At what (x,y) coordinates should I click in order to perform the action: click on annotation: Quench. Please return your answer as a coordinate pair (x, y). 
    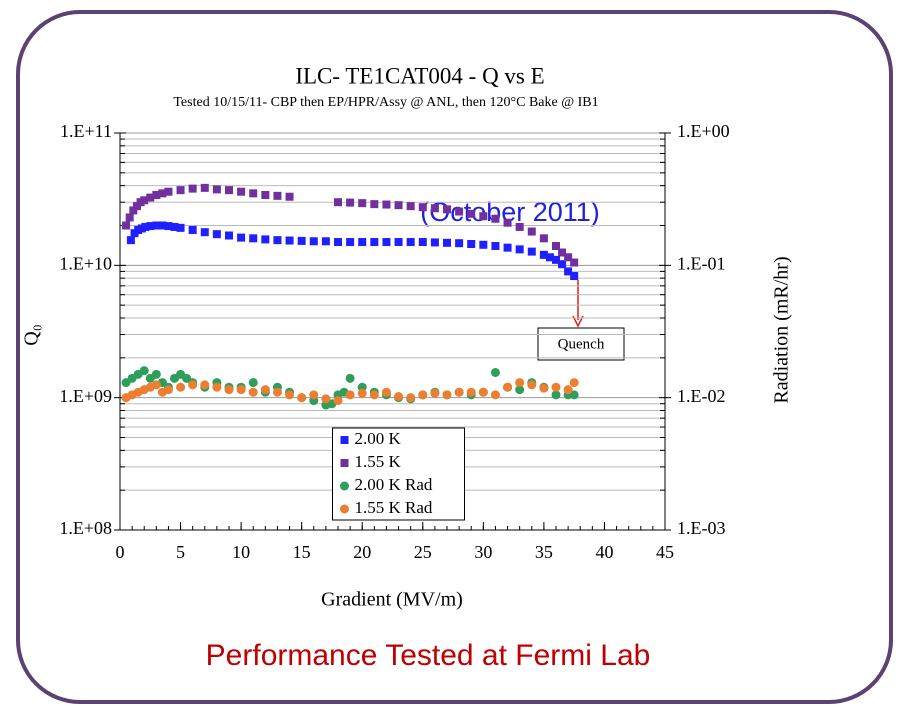
    Looking at the image, I should click on (581, 344).